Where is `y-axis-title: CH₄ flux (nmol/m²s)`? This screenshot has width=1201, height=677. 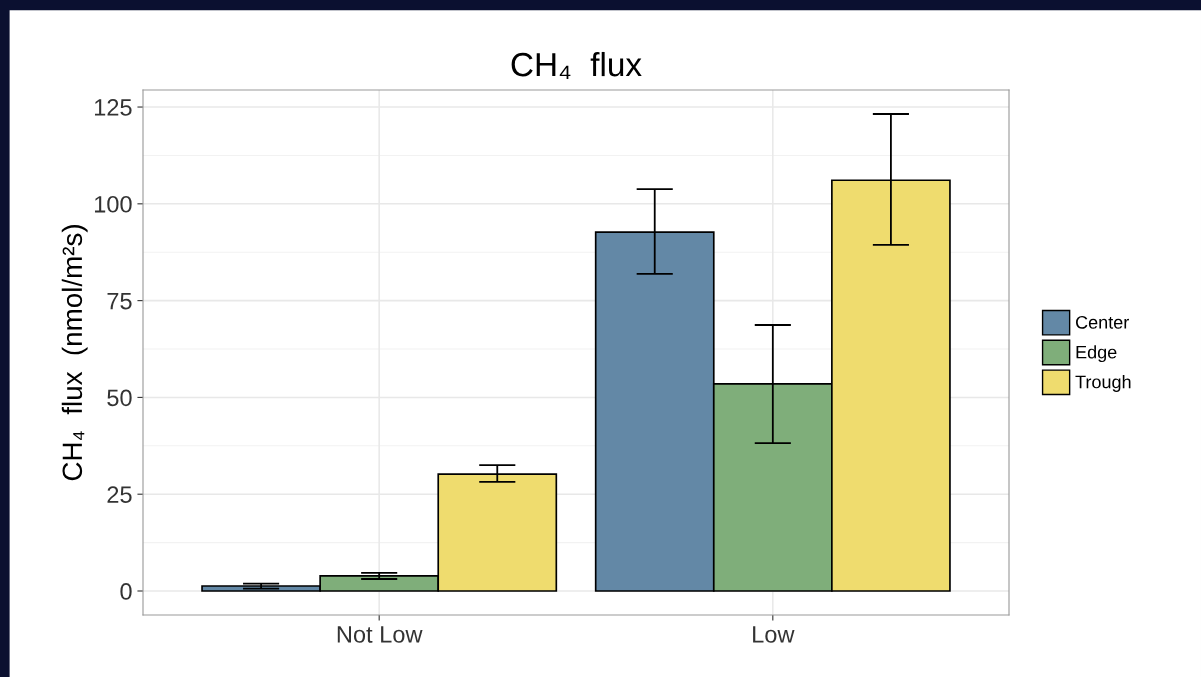 y-axis-title: CH₄ flux (nmol/m²s) is located at coordinates (74, 353).